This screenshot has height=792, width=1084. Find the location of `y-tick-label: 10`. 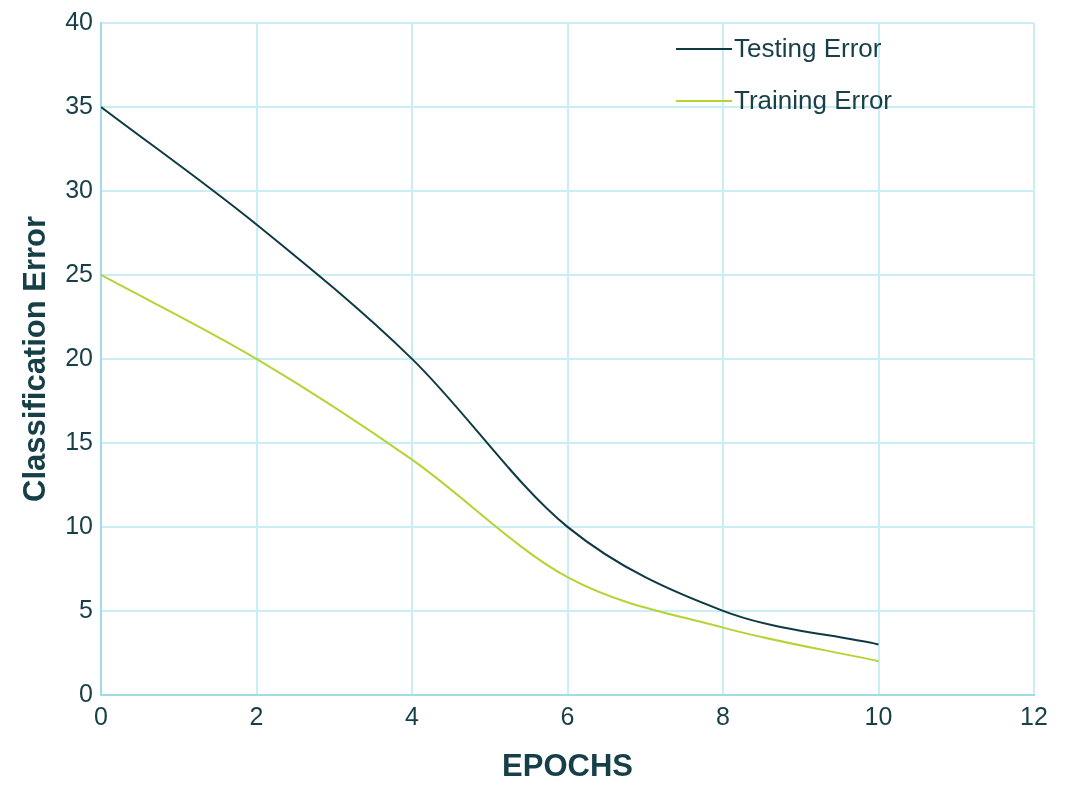

y-tick-label: 10 is located at coordinates (79, 524).